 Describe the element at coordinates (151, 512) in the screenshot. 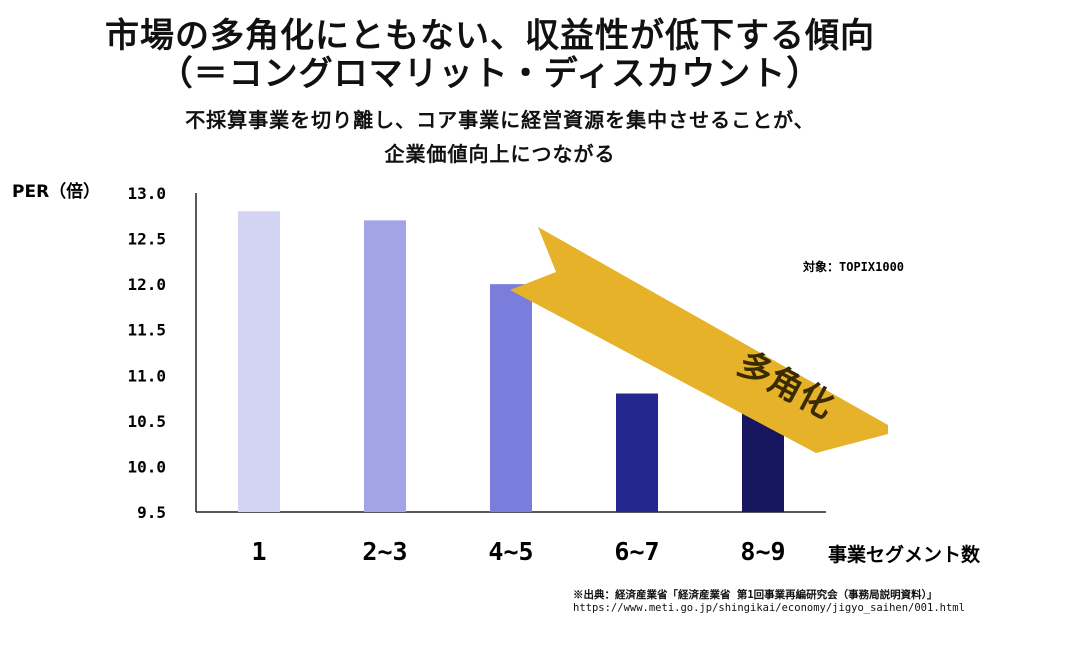

I see `y-tick-label: 9.5` at that location.